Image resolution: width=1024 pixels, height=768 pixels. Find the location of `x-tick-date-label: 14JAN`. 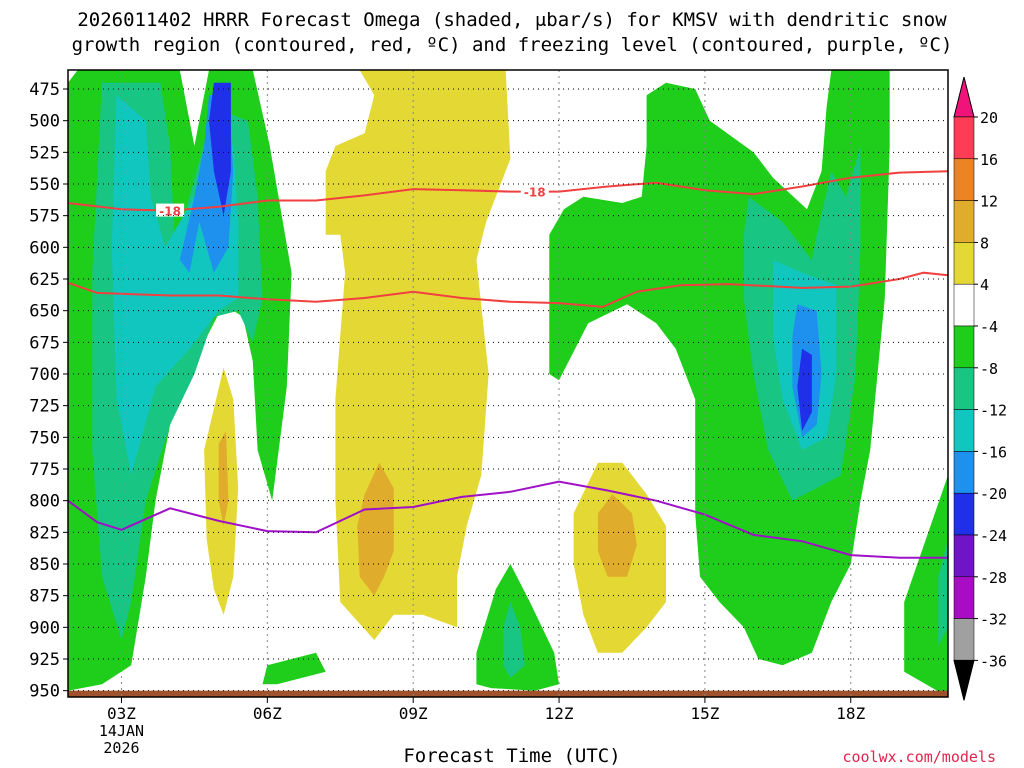

x-tick-date-label: 14JAN is located at coordinates (121, 731).